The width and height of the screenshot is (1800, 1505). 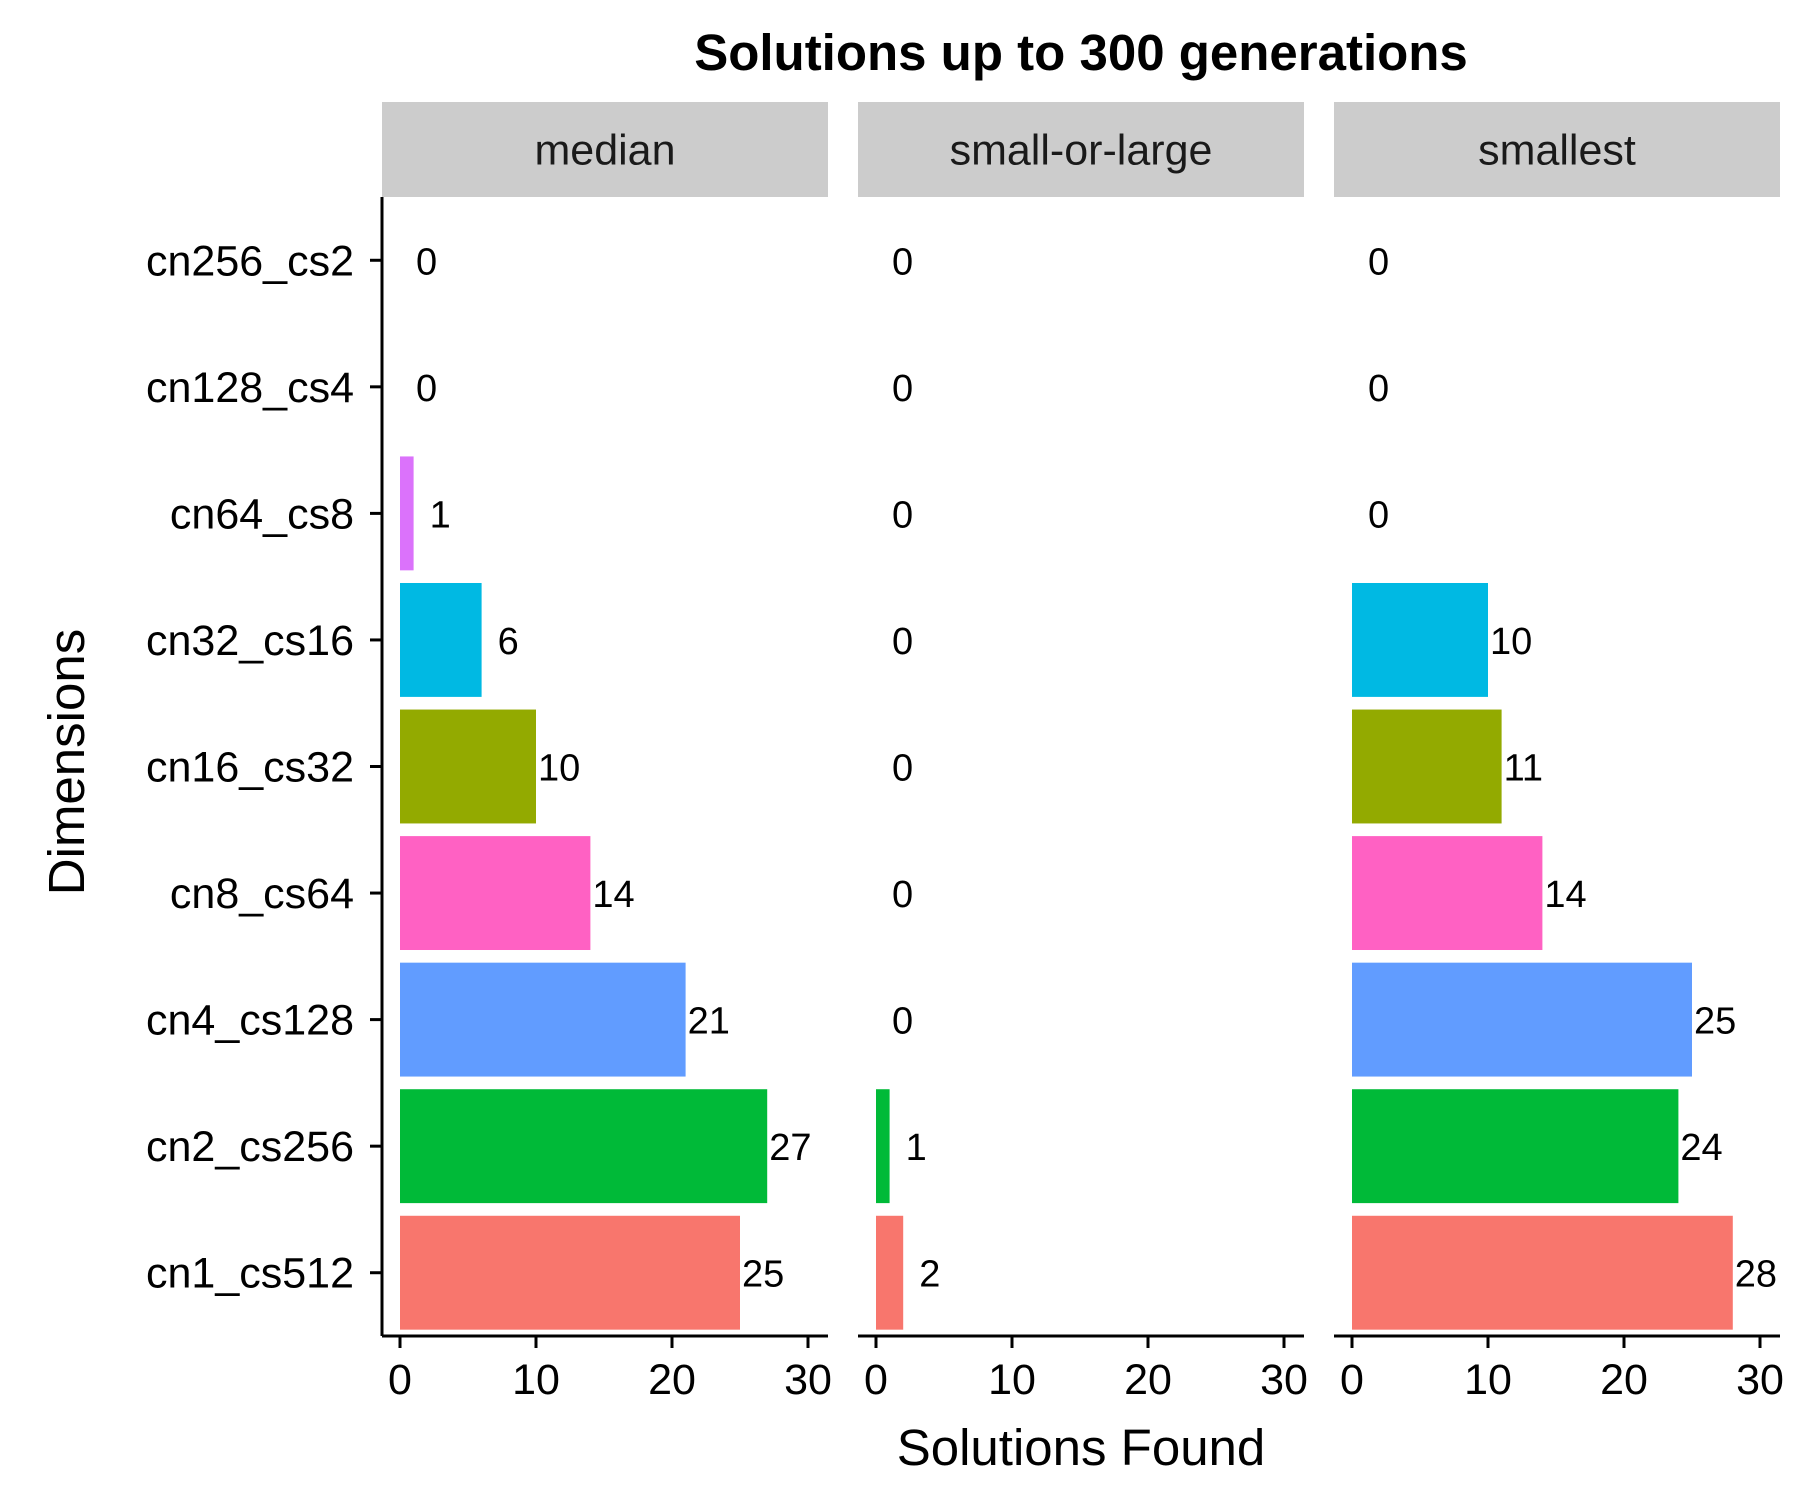 What do you see at coordinates (902, 642) in the screenshot?
I see `data-label-small-or-large-cn32_cs16: 0` at bounding box center [902, 642].